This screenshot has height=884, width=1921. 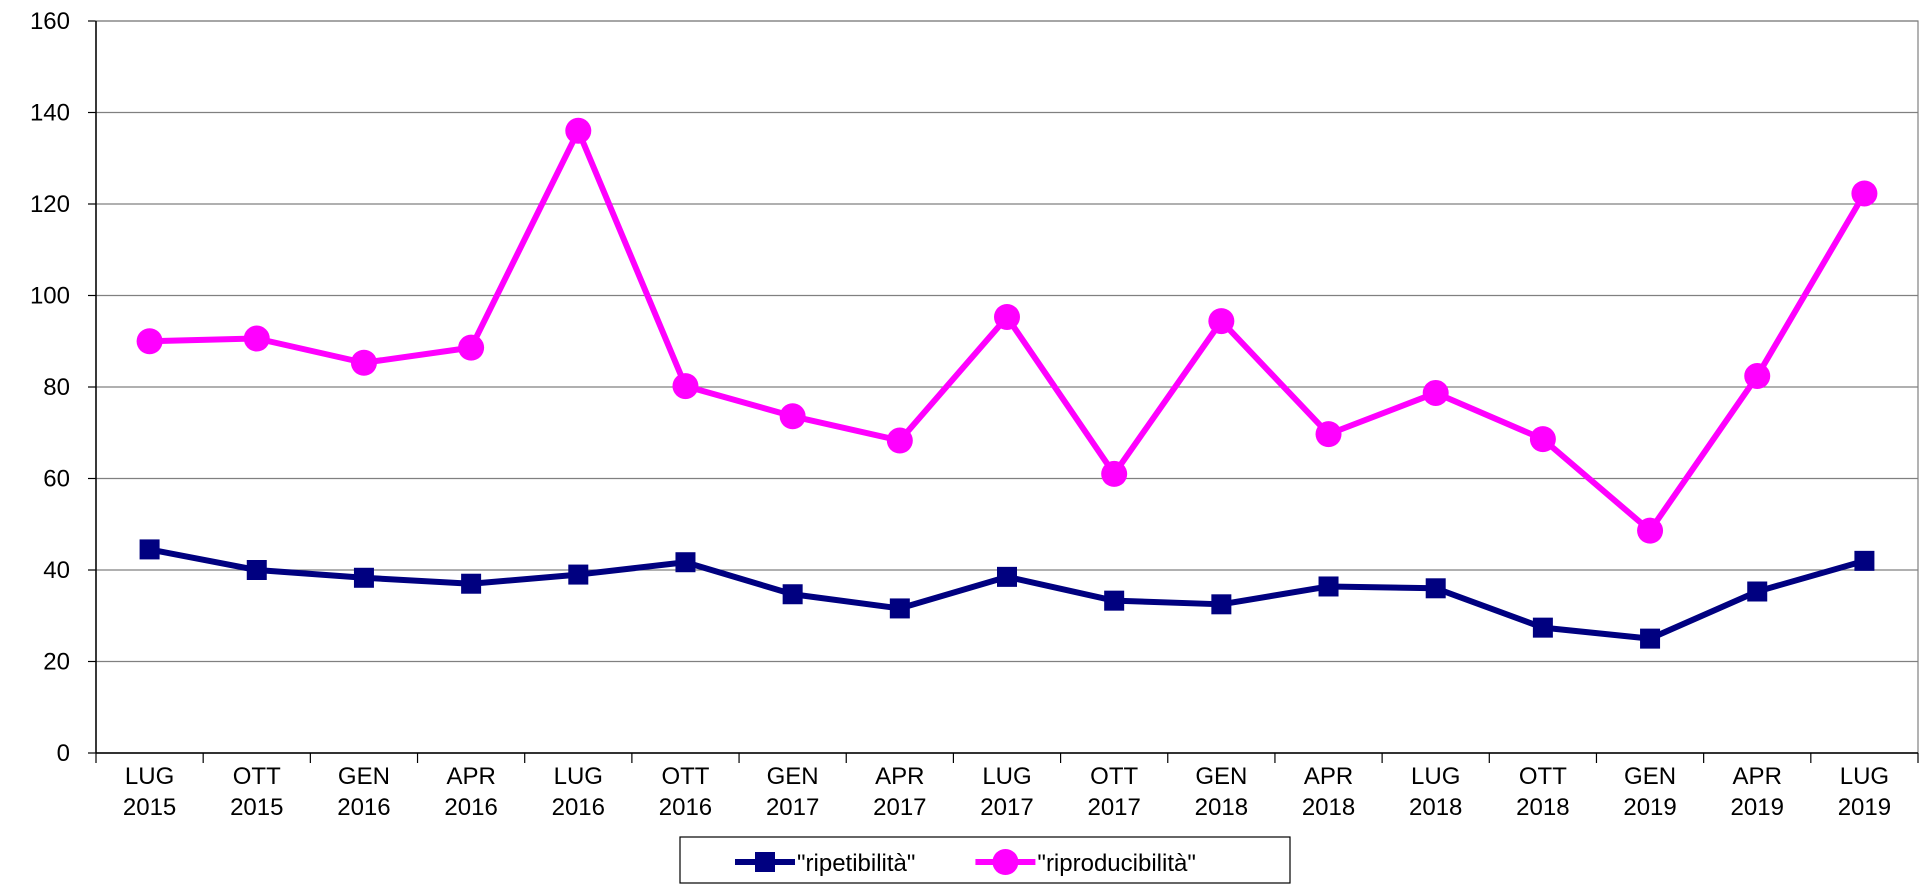 I want to click on x-tick-label: LUG 2019, so click(x=1864, y=792).